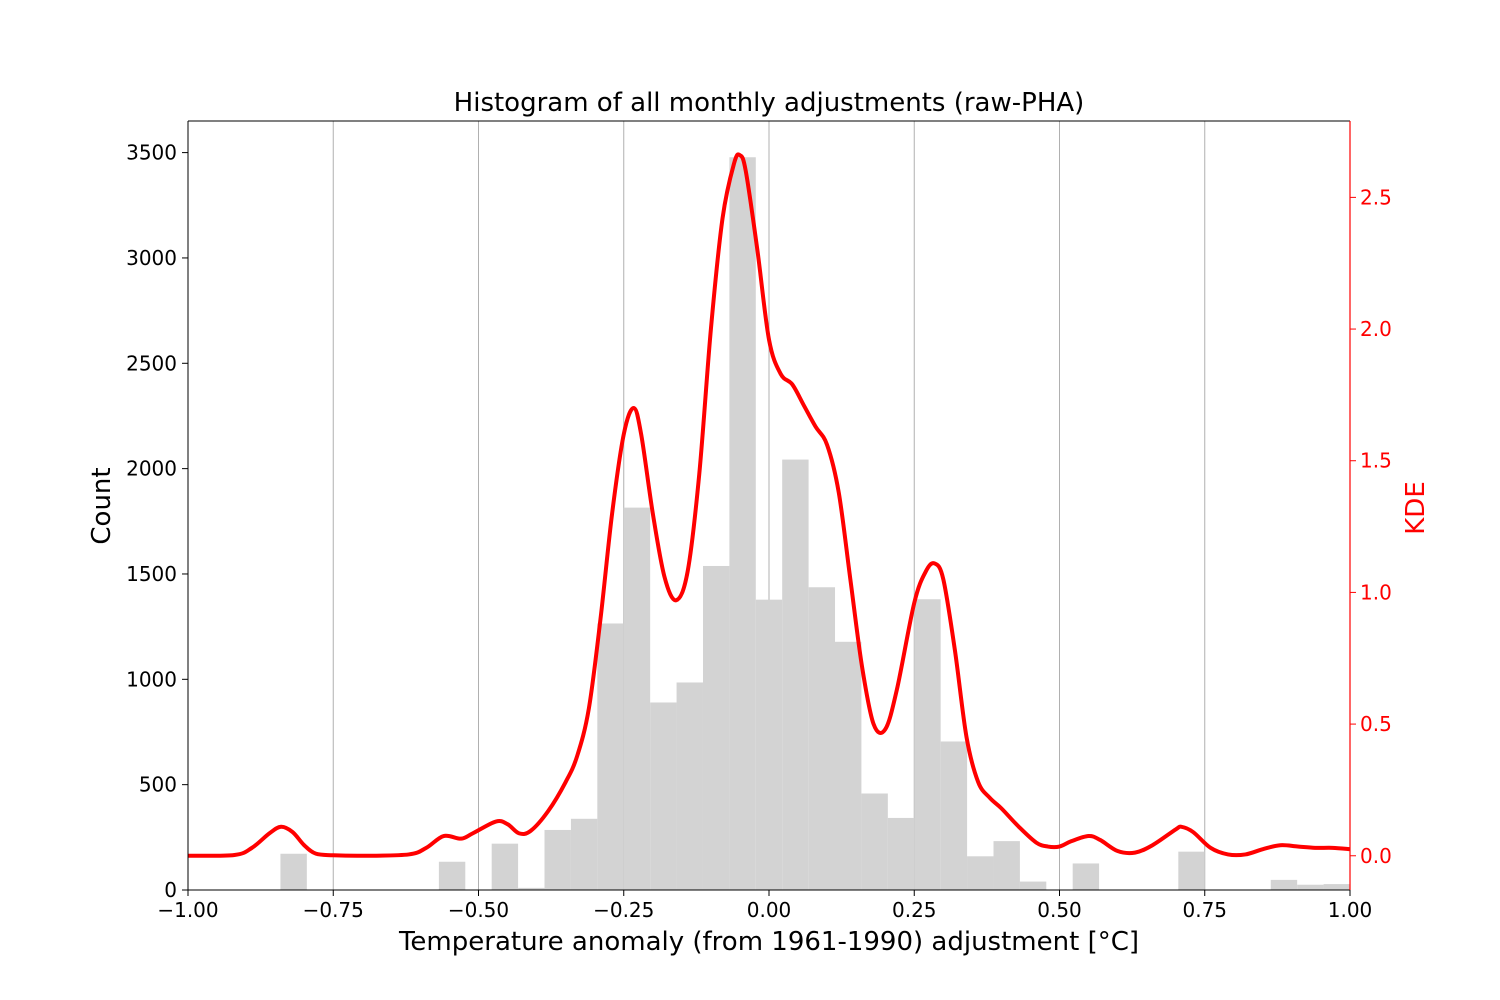  What do you see at coordinates (769, 910) in the screenshot?
I see `x-tick-label: 0.00` at bounding box center [769, 910].